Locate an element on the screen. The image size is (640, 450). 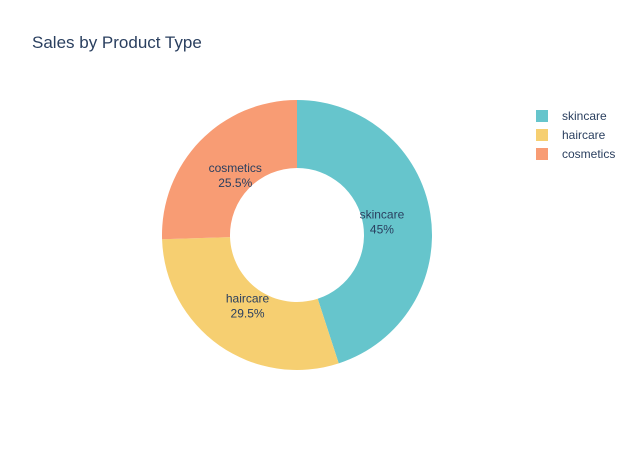
legend-item-skincare: skincare is located at coordinates (575, 115).